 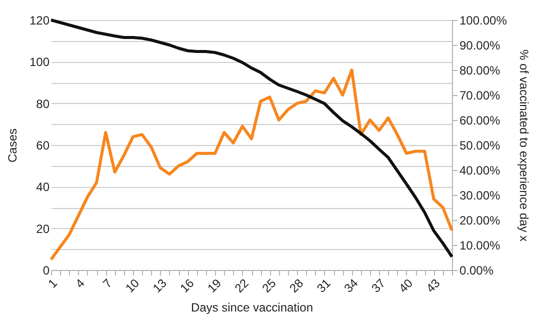 What do you see at coordinates (43, 103) in the screenshot?
I see `y-tick-label: 80` at bounding box center [43, 103].